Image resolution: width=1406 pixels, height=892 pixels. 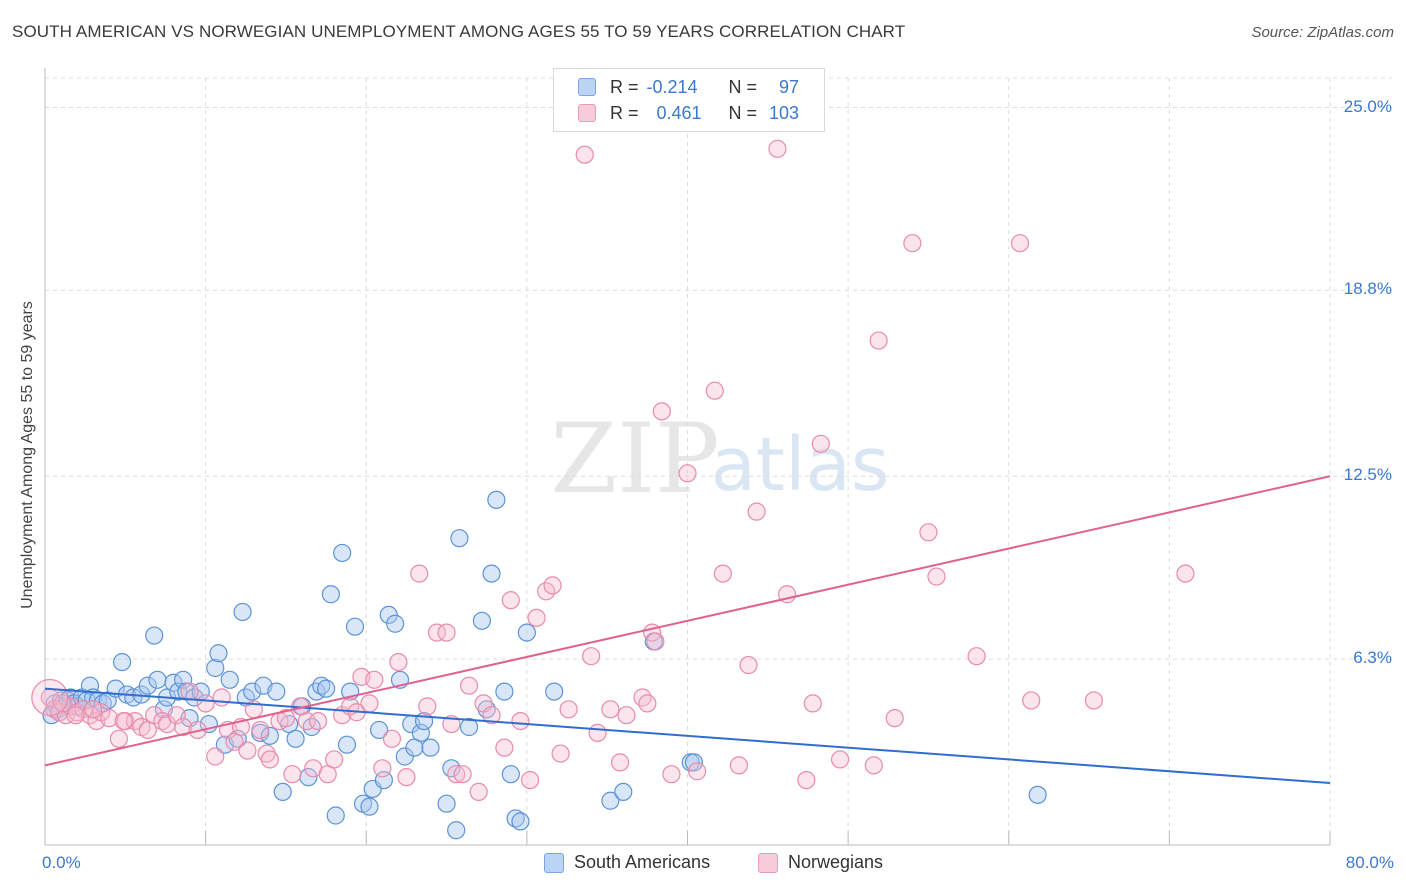 I want to click on legend-row-south-americans: R = -0.214 N = 97, so click(x=688, y=87).